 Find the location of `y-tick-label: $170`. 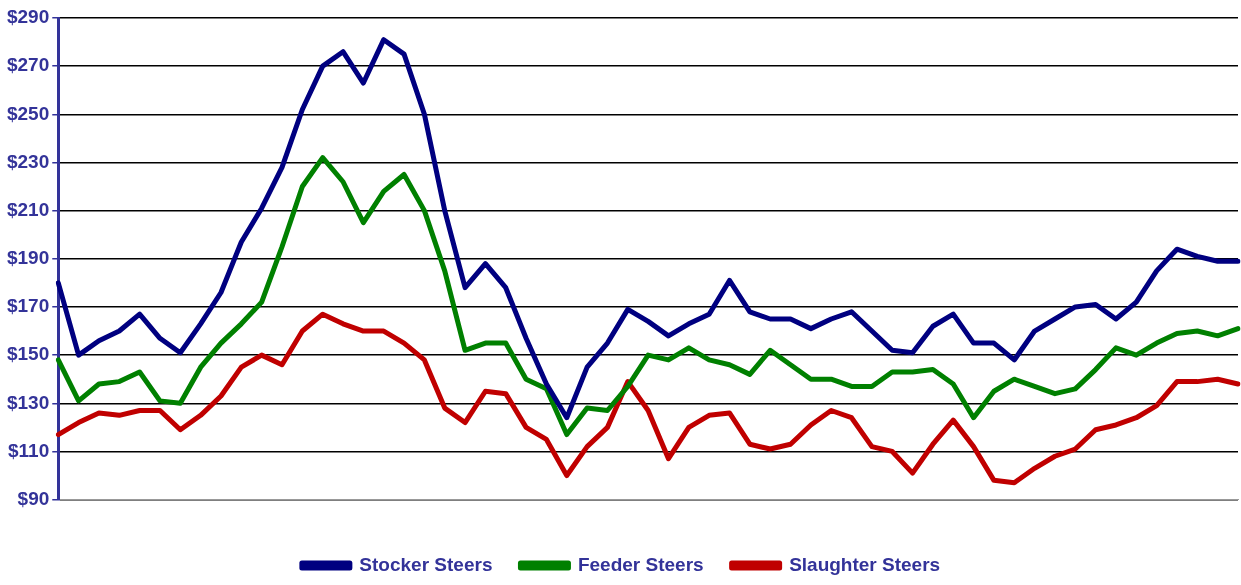

y-tick-label: $170 is located at coordinates (28, 306).